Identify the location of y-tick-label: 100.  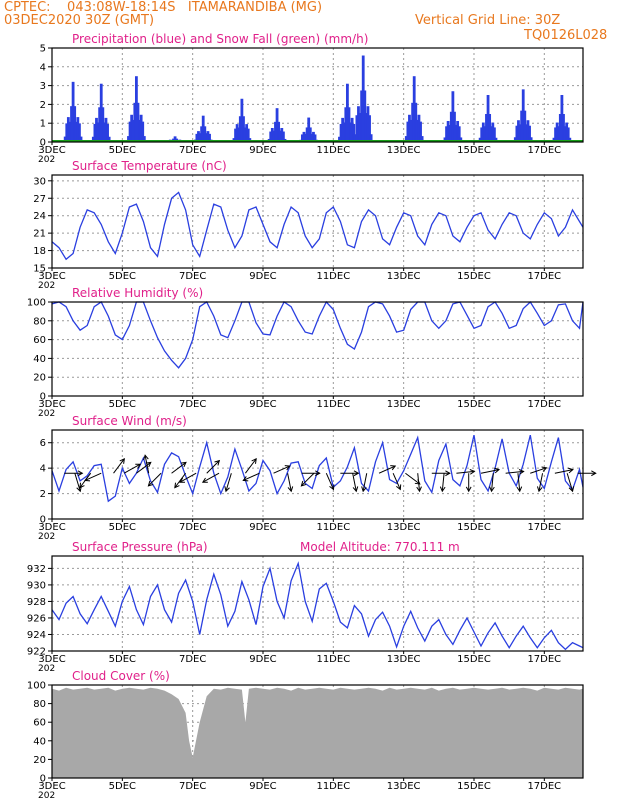
(36, 303).